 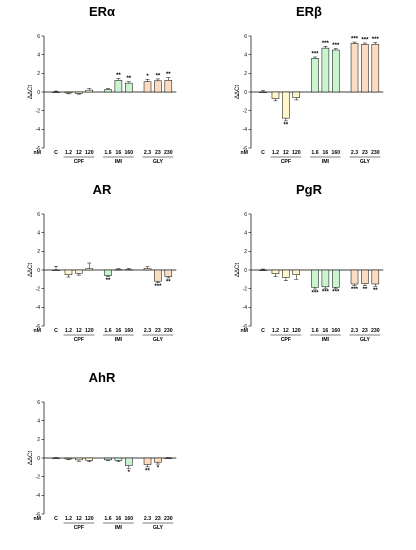 What do you see at coordinates (335, 153) in the screenshot?
I see `x-tick-label: 160` at bounding box center [335, 153].